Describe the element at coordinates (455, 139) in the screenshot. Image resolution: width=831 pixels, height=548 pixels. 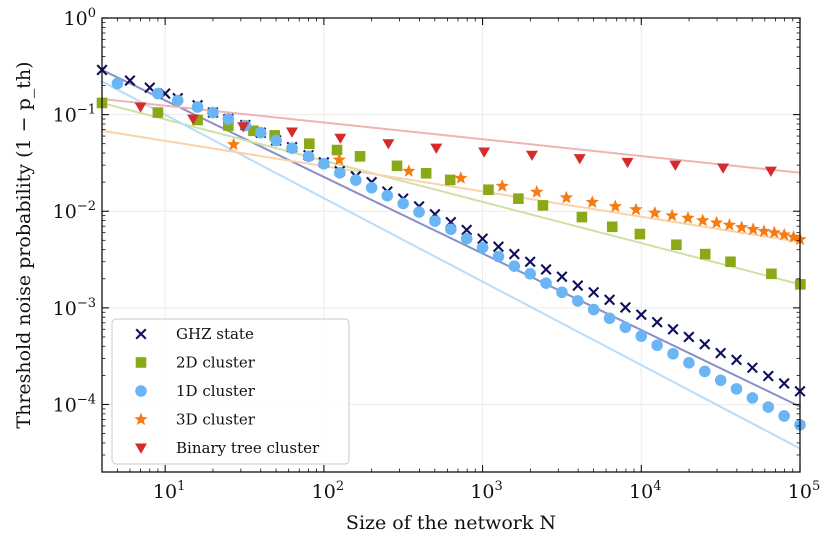
I see `binary-tree-cluster-series` at that location.